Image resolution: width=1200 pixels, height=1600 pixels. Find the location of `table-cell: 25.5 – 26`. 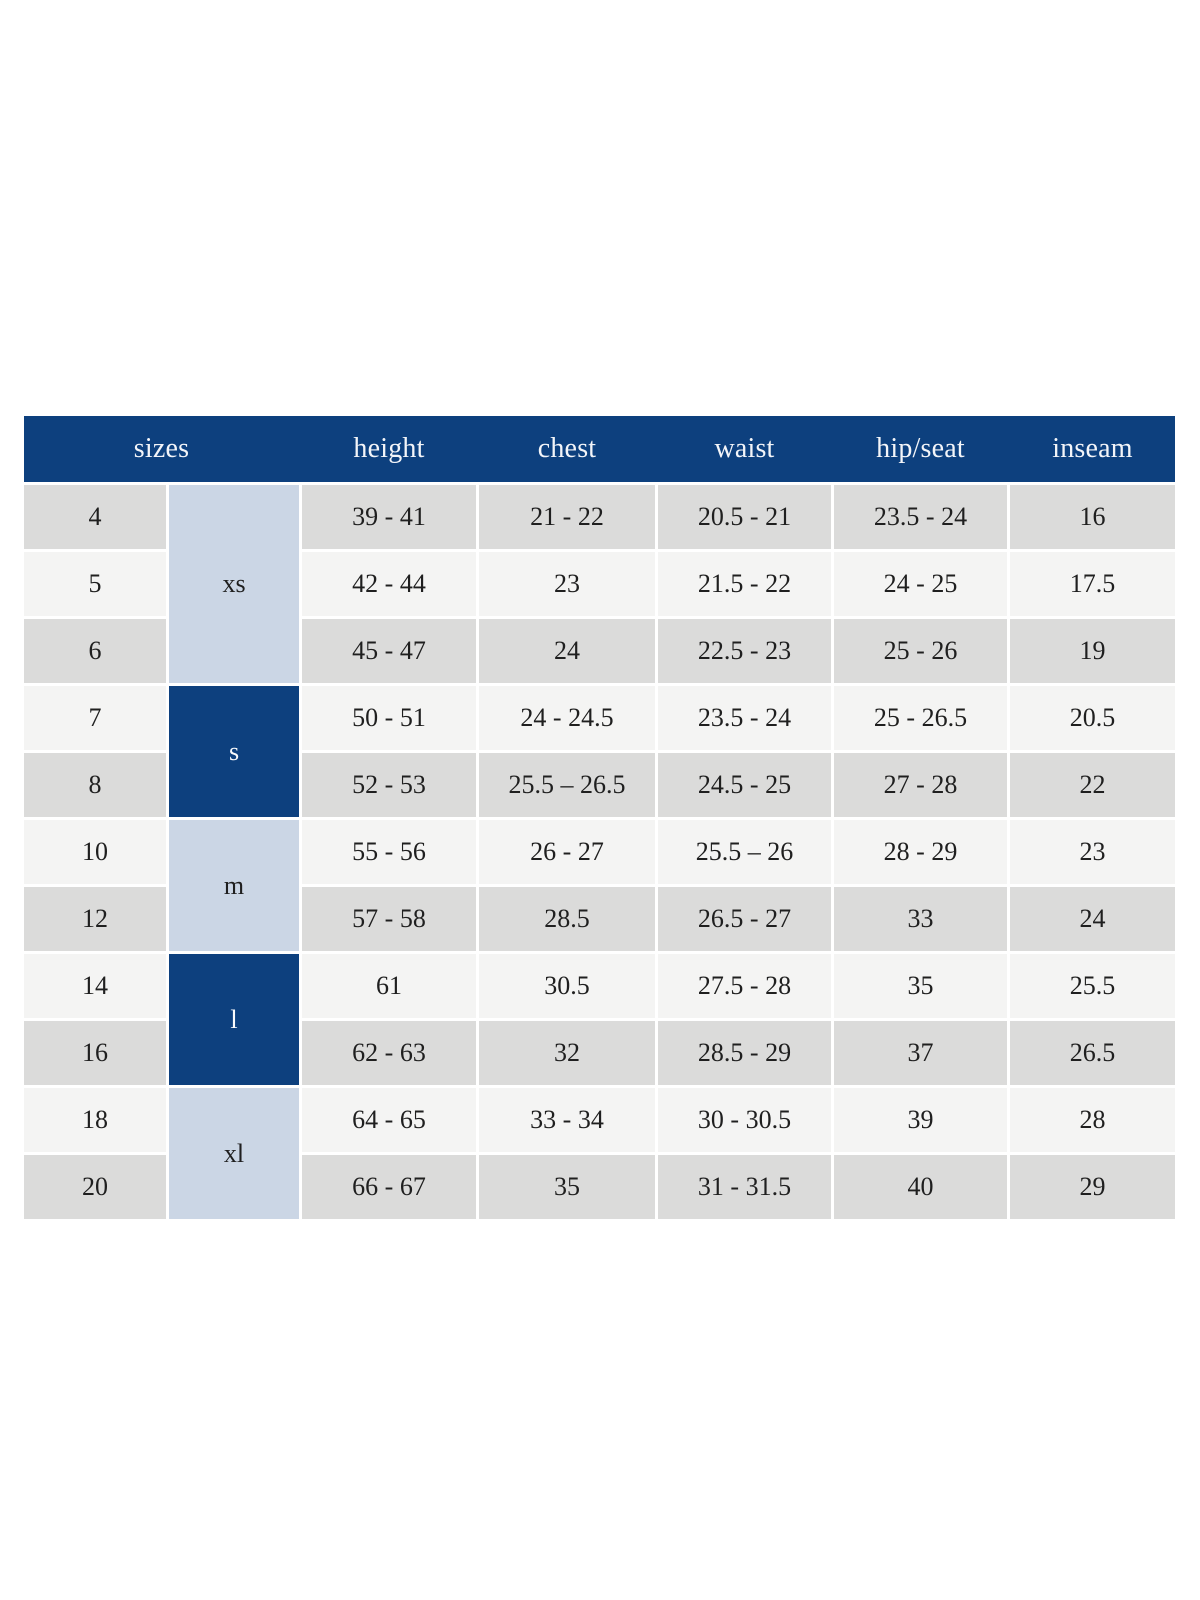

table-cell: 25.5 – 26 is located at coordinates (744, 852).